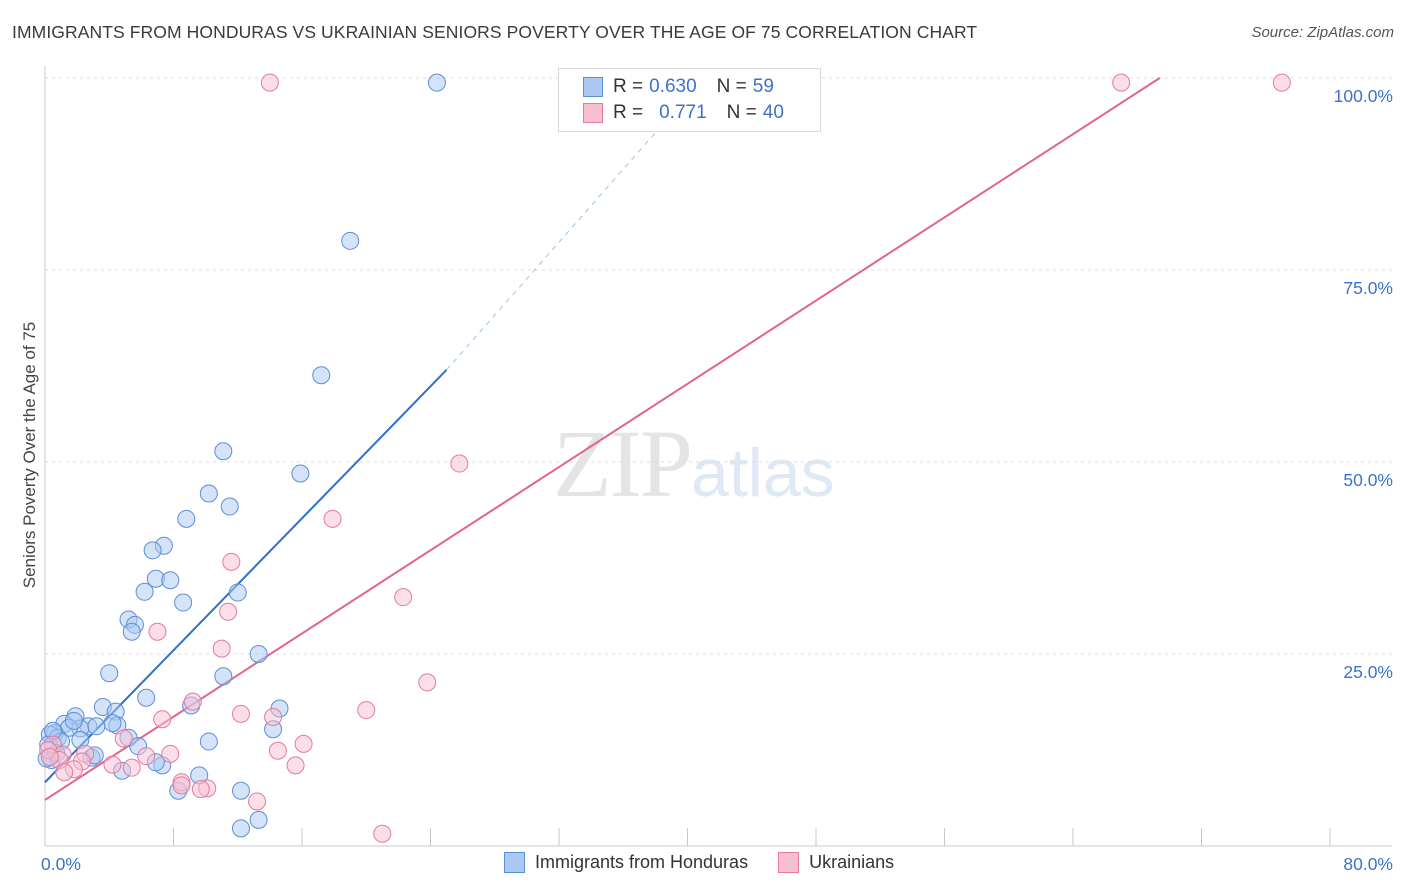 The width and height of the screenshot is (1406, 892). I want to click on stats-legend-row-honduras: R = 0.630 N = 59, so click(678, 87).